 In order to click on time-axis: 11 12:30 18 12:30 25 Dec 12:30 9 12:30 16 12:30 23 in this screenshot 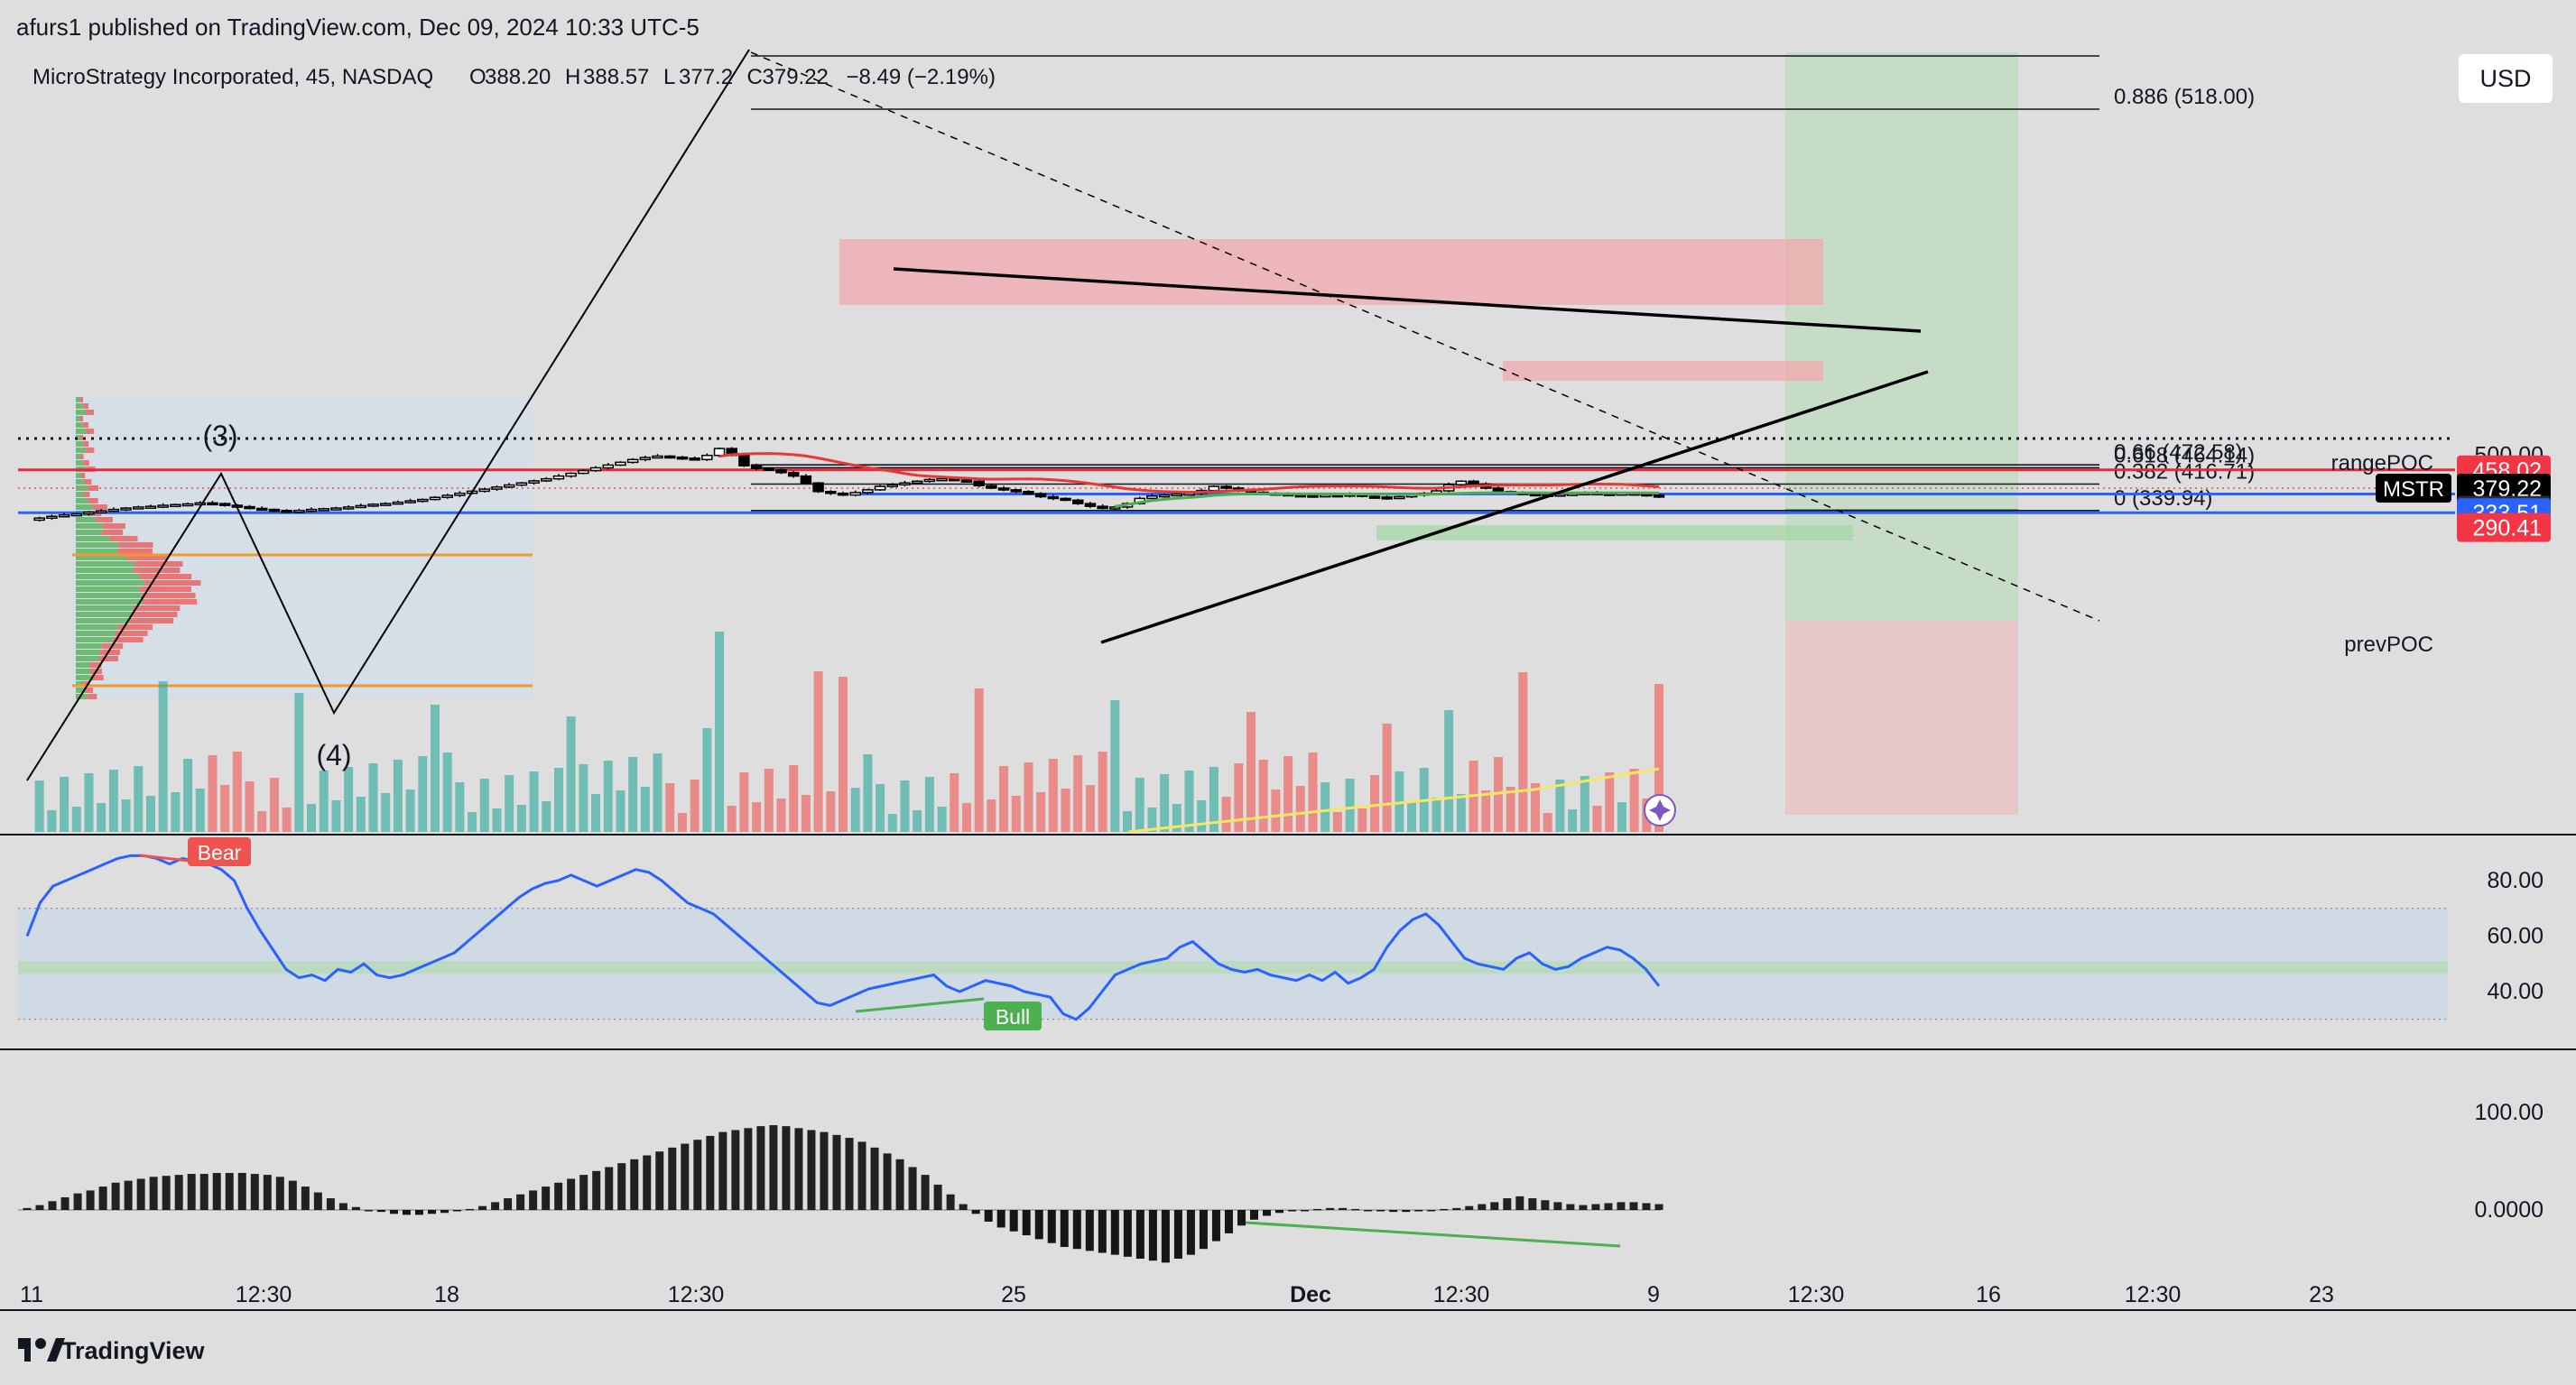, I will do `click(1177, 1294)`.